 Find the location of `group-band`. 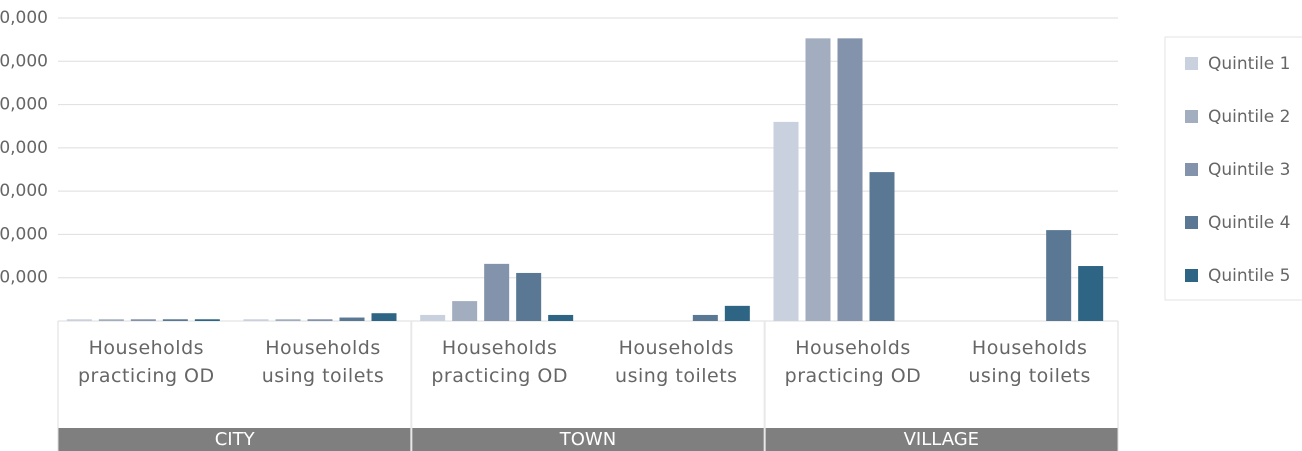

group-band is located at coordinates (588, 439).